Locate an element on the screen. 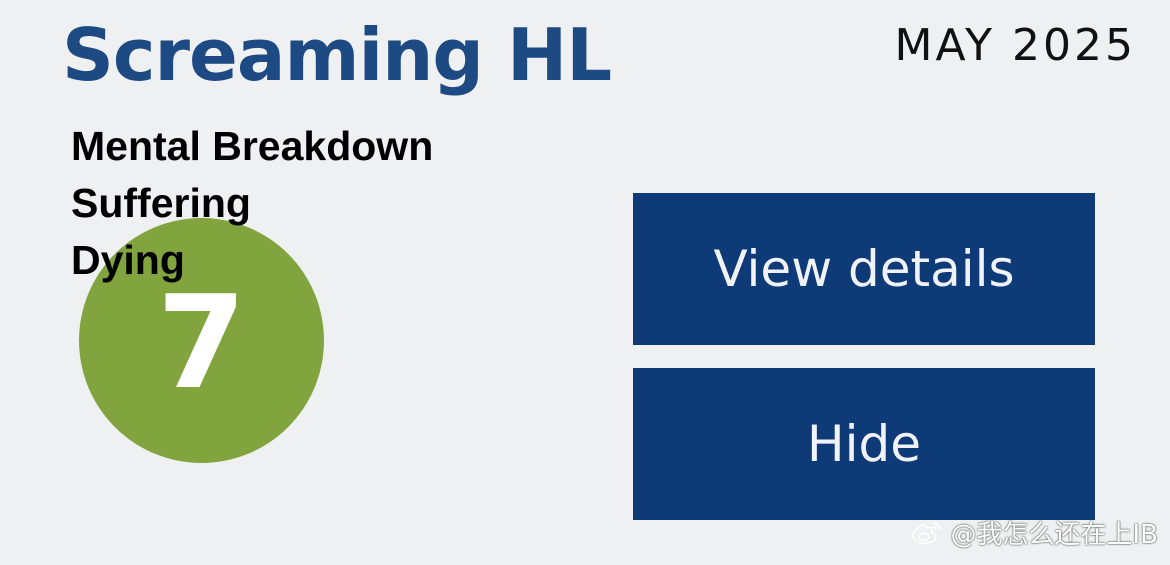 Image resolution: width=1170 pixels, height=565 pixels. session-date: MAY 2025 is located at coordinates (1015, 45).